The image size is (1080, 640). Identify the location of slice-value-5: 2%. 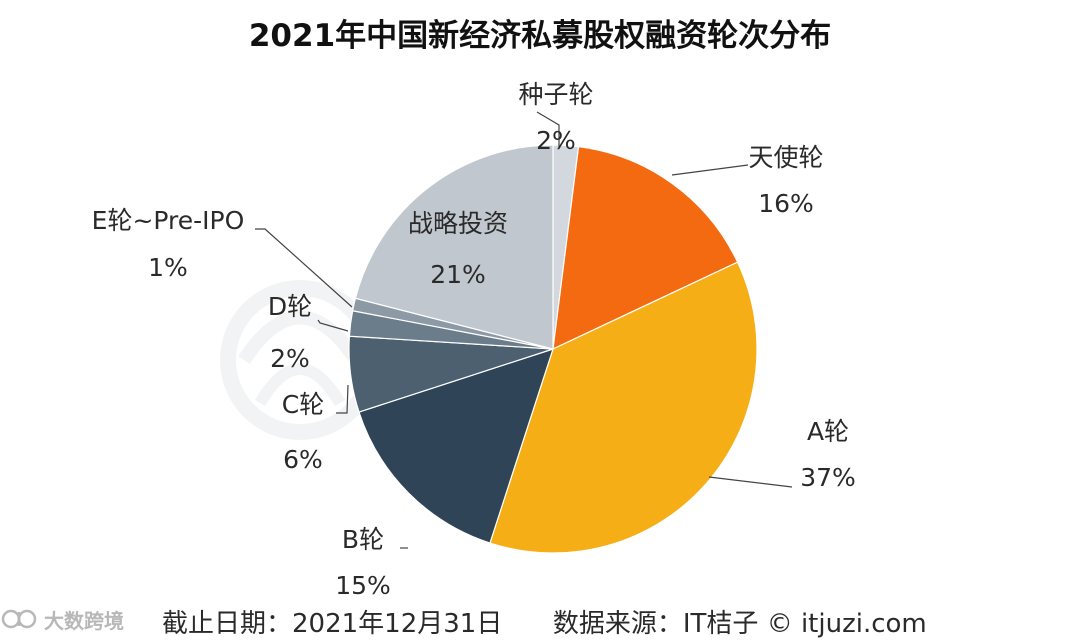
(290, 358).